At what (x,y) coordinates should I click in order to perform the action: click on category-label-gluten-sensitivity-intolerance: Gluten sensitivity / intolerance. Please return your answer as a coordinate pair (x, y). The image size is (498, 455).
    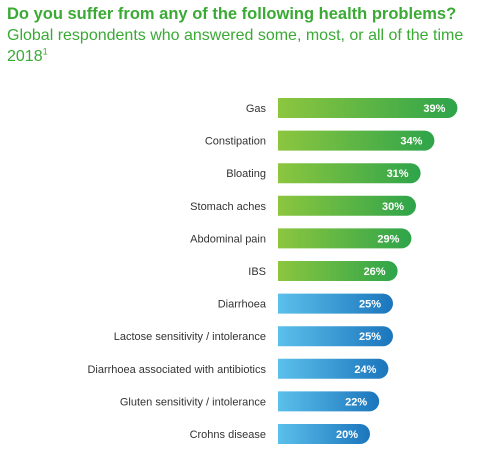
    Looking at the image, I should click on (193, 402).